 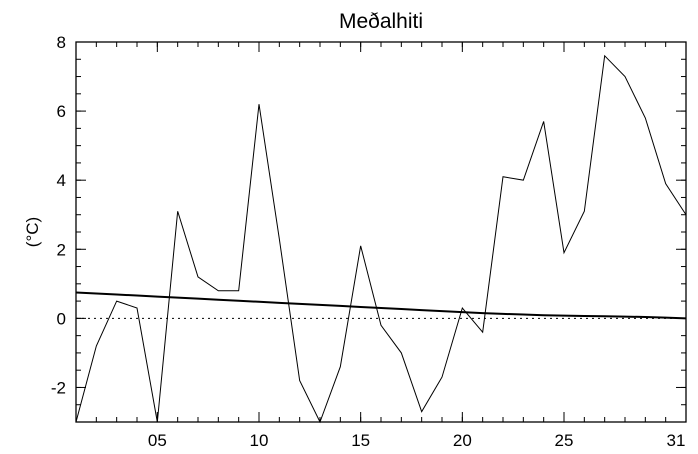 What do you see at coordinates (157, 440) in the screenshot?
I see `x-tick-label: 05` at bounding box center [157, 440].